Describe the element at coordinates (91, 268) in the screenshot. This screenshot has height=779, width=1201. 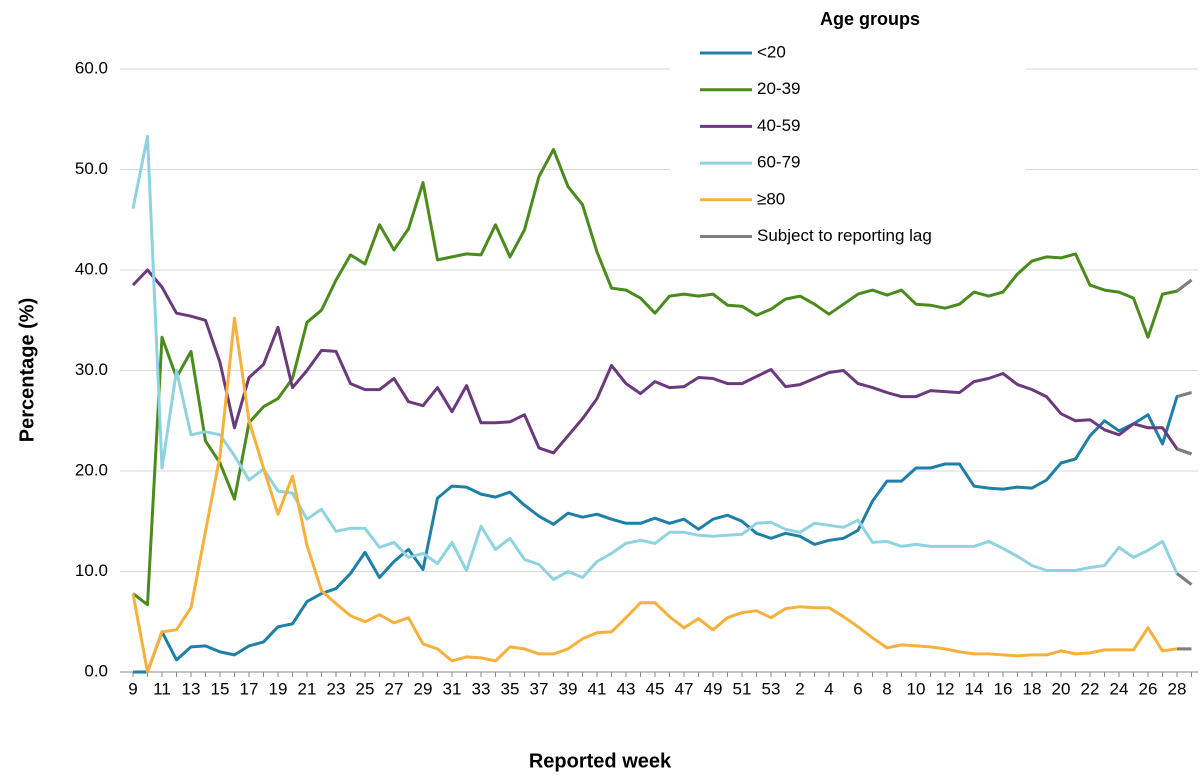
I see `y-tick-label: 40.0` at that location.